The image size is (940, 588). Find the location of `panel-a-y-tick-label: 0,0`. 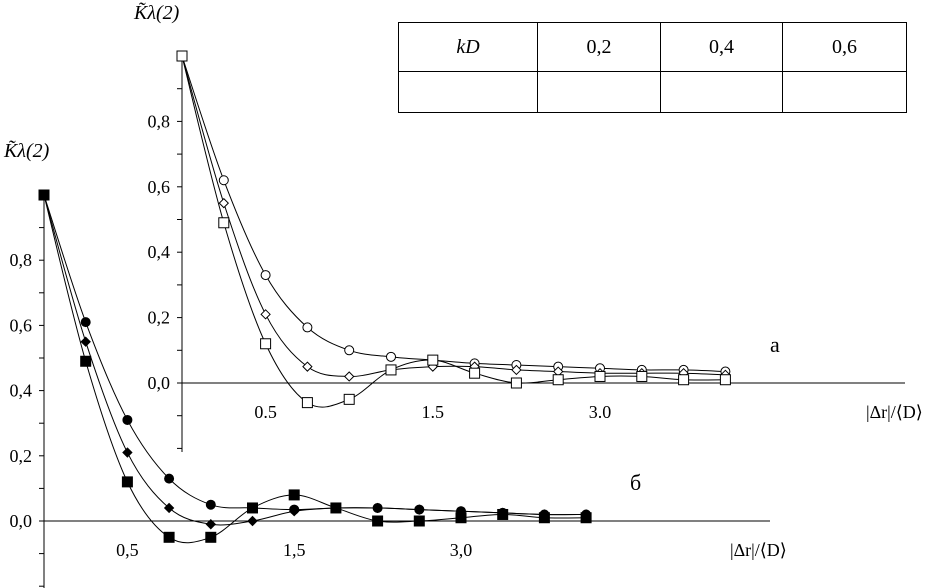

panel-a-y-tick-label: 0,0 is located at coordinates (159, 383).